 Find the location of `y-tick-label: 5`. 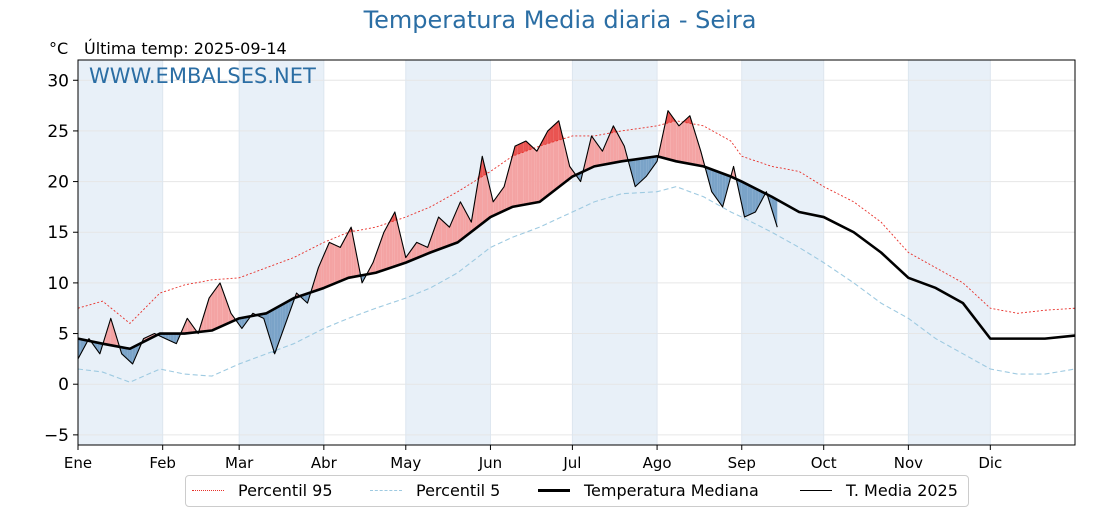

y-tick-label: 5 is located at coordinates (63, 335).